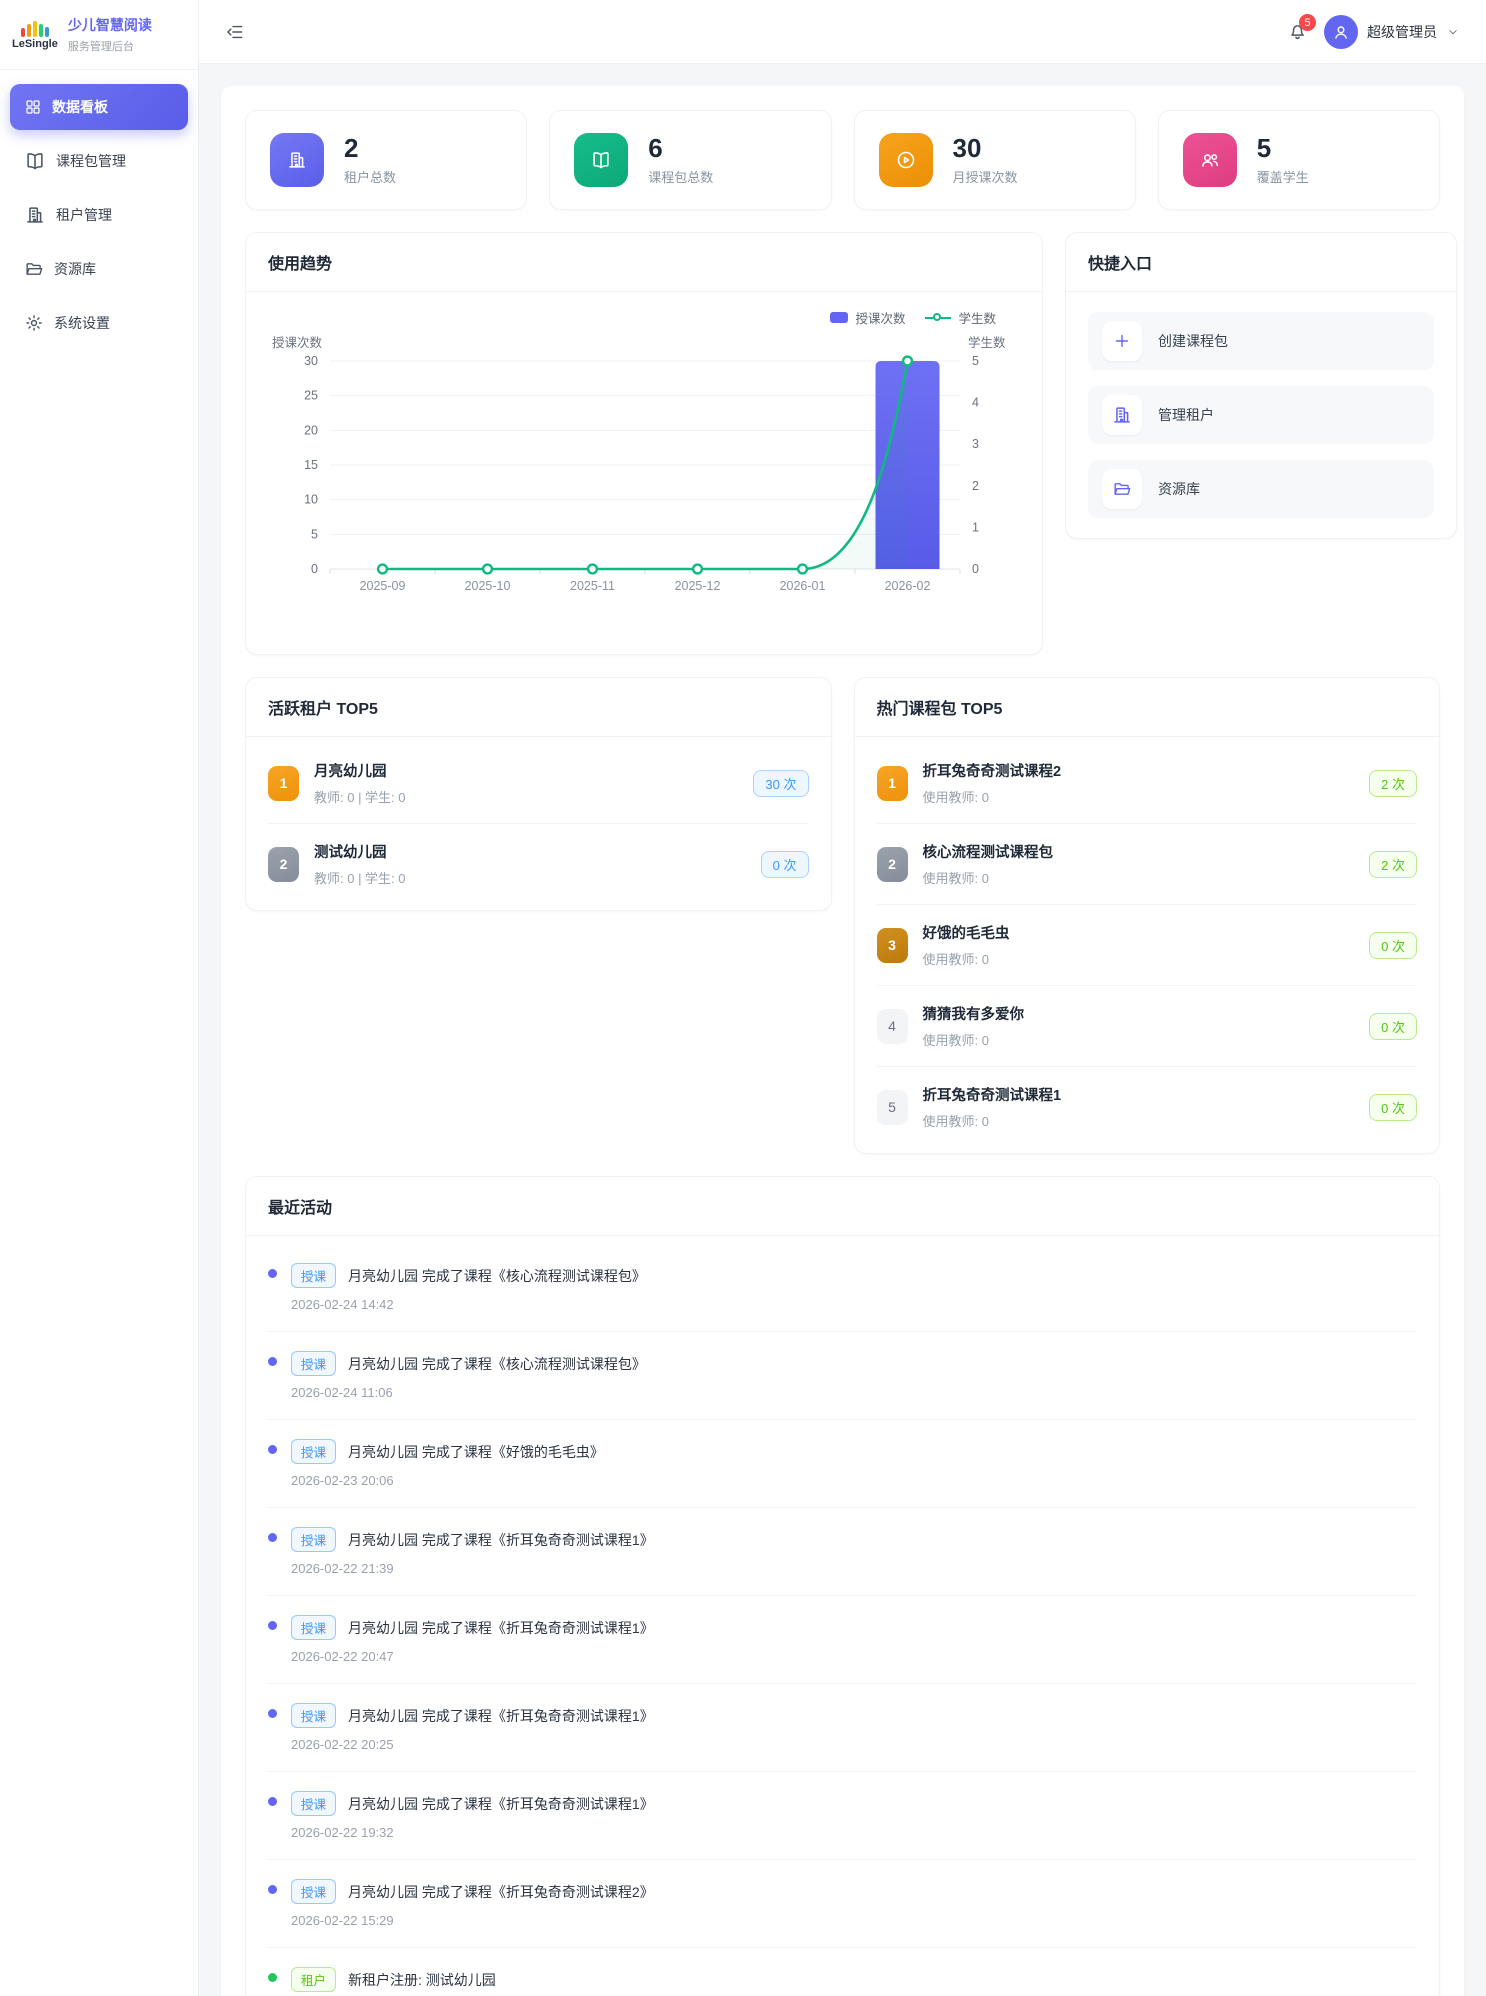  What do you see at coordinates (842, 160) in the screenshot?
I see `stats-row: 2 租户总数 6 课程包总数 30 月授课次数 5 覆盖学生` at bounding box center [842, 160].